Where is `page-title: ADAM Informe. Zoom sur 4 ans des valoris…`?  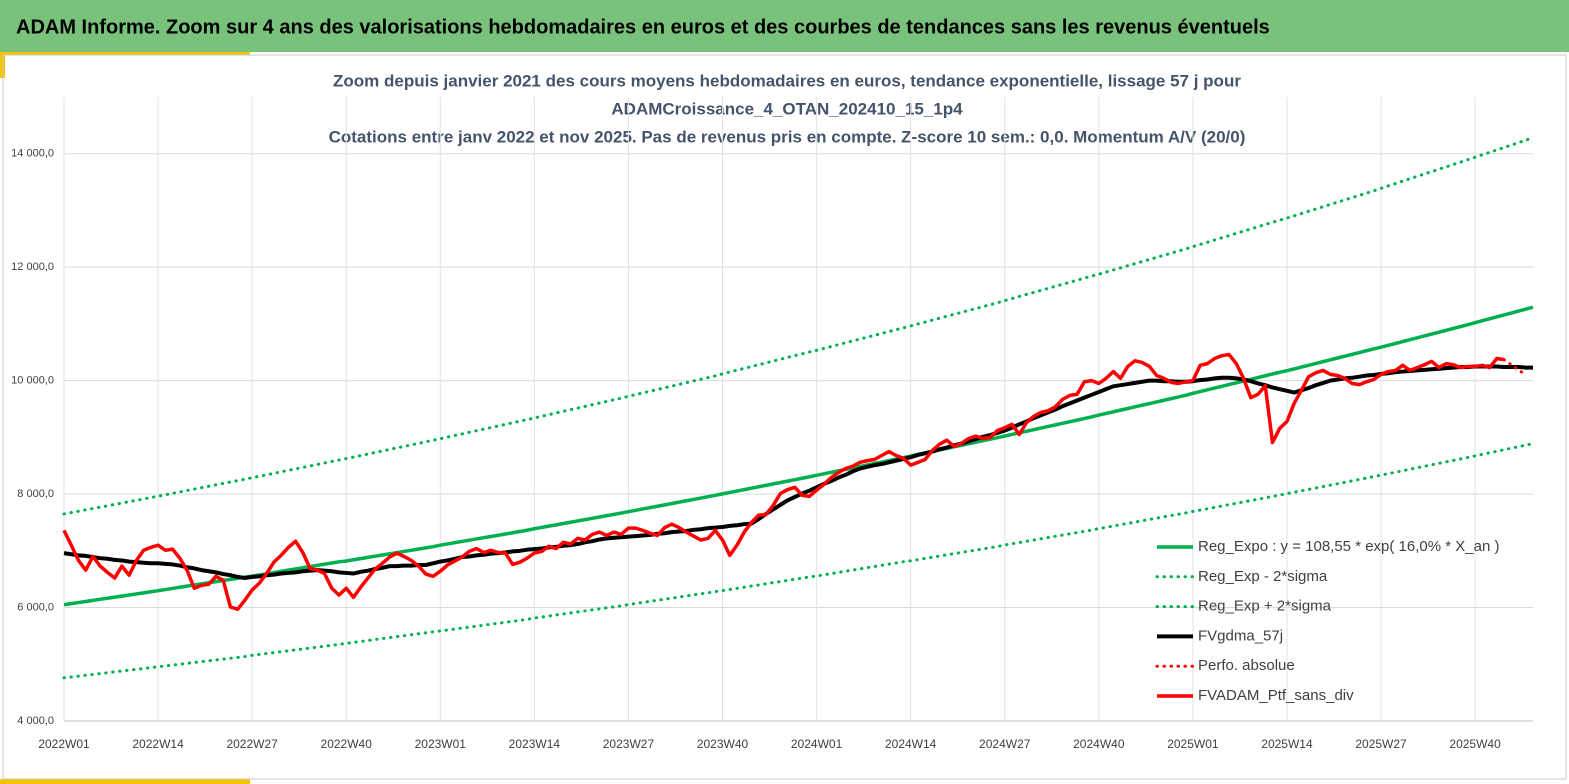
page-title: ADAM Informe. Zoom sur 4 ans des valoris… is located at coordinates (643, 27).